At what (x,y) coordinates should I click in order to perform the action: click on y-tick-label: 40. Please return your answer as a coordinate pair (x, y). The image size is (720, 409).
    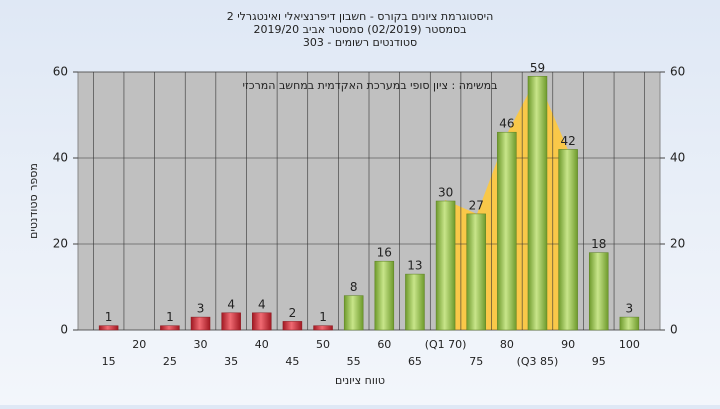
    Looking at the image, I should click on (60, 158).